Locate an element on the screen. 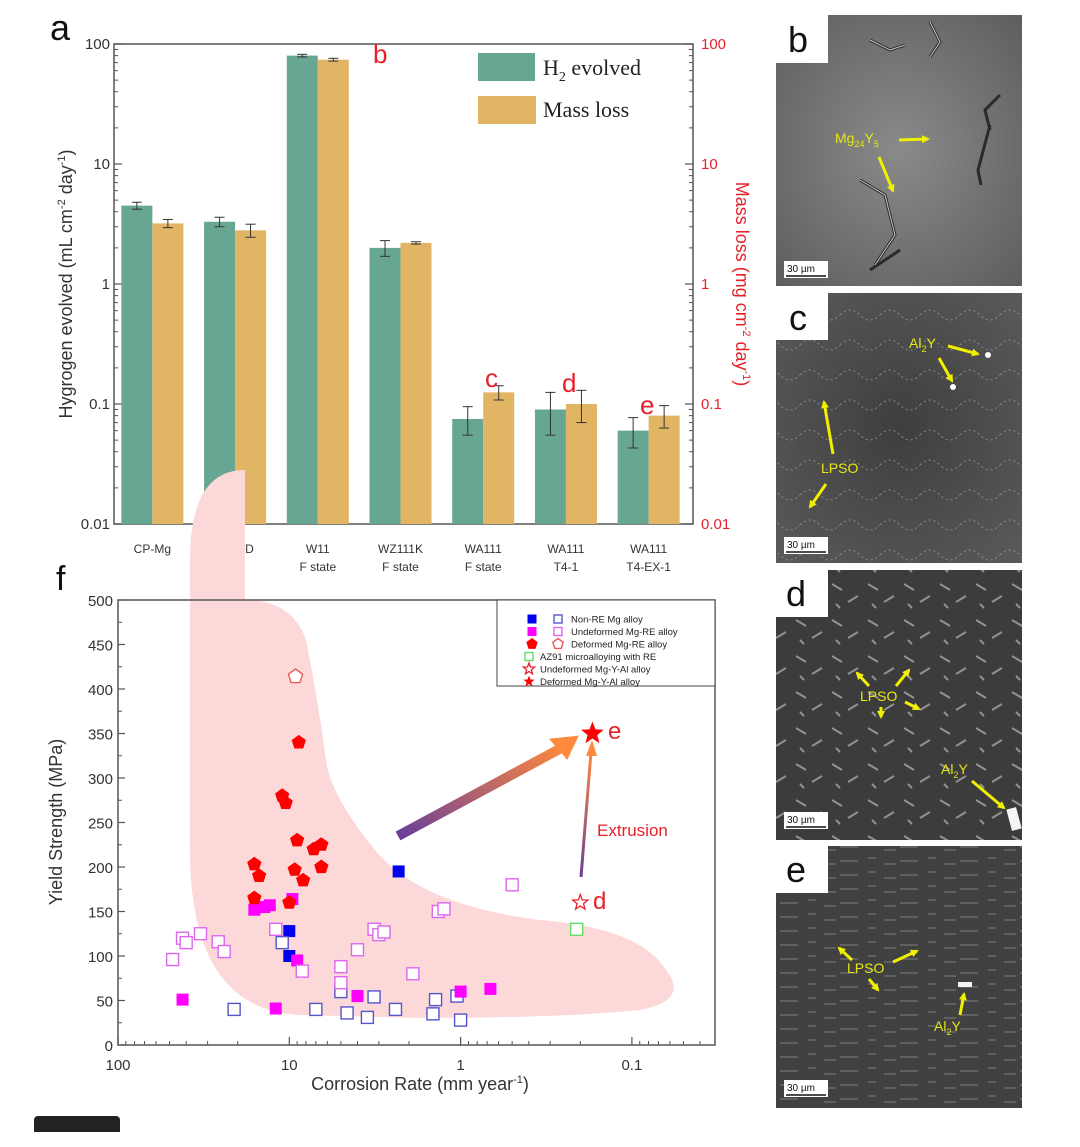 Image resolution: width=1080 pixels, height=1147 pixels. legend-label: Undeformed Mg-Y-Al alloy is located at coordinates (595, 670).